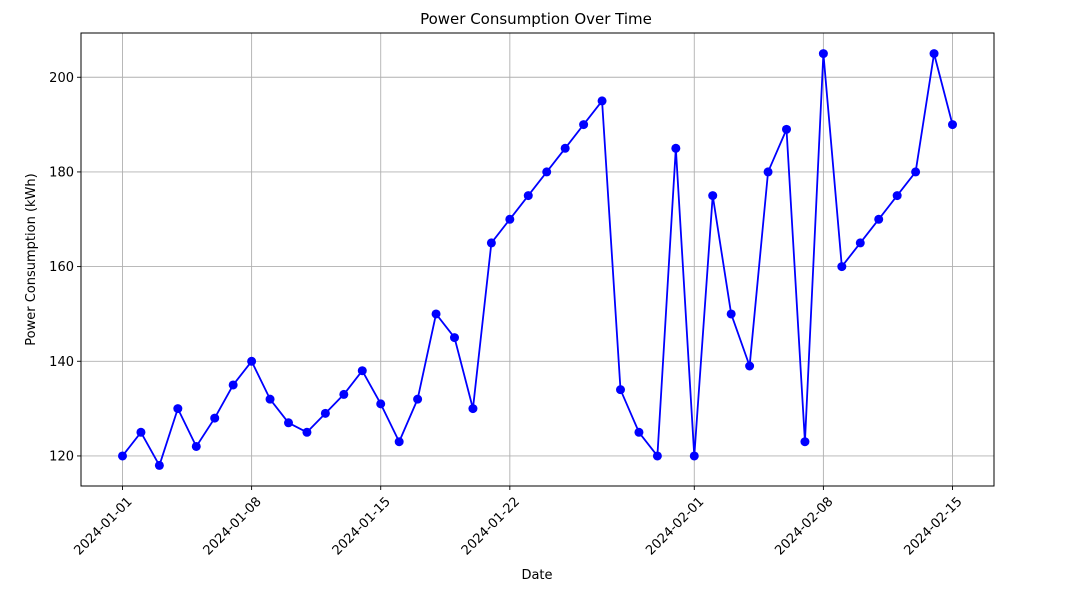 The image size is (1072, 608). Describe the element at coordinates (61, 362) in the screenshot. I see `y-tick-label: 140` at that location.